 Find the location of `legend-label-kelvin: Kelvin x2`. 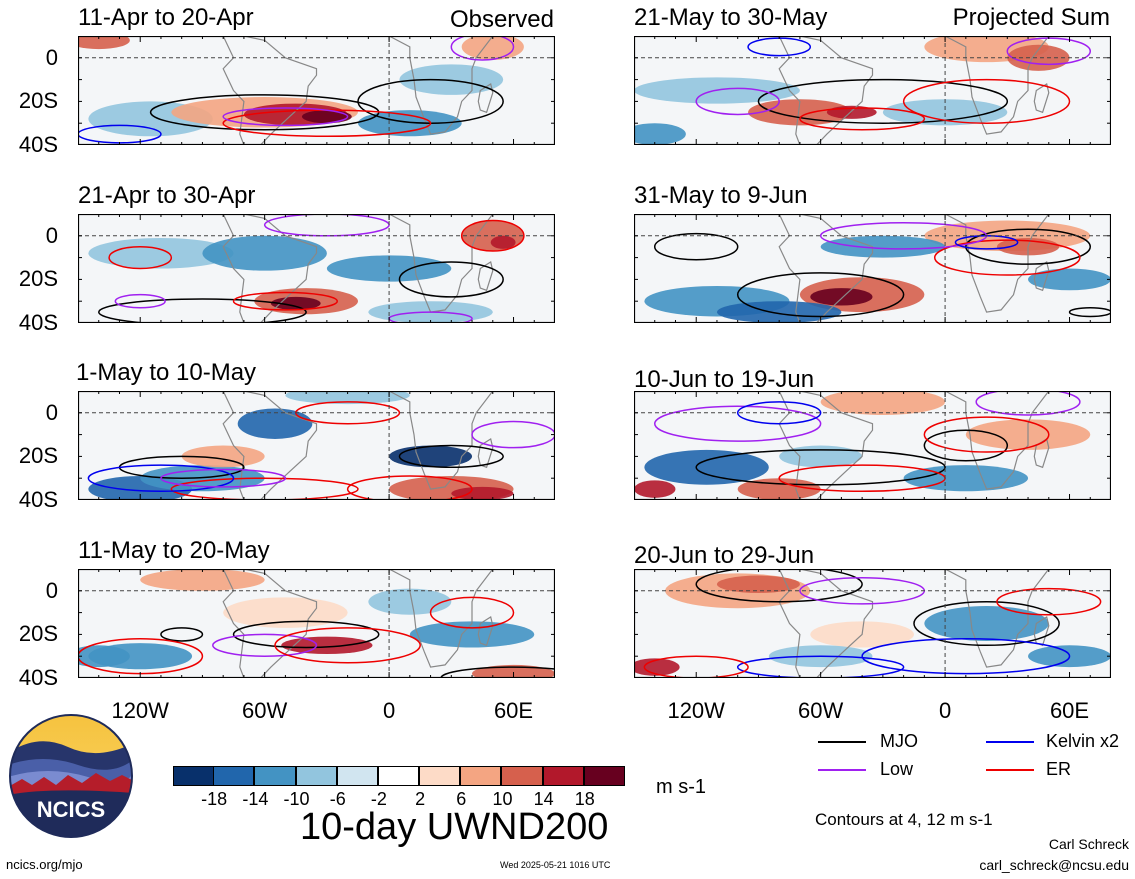

legend-label-kelvin: Kelvin x2 is located at coordinates (1083, 741).